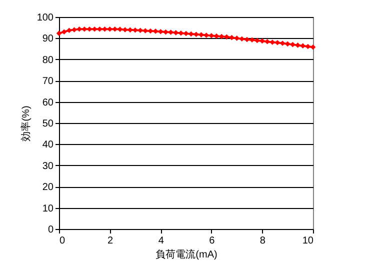  What do you see at coordinates (48, 39) in the screenshot?
I see `y-tick-label: 90` at bounding box center [48, 39].